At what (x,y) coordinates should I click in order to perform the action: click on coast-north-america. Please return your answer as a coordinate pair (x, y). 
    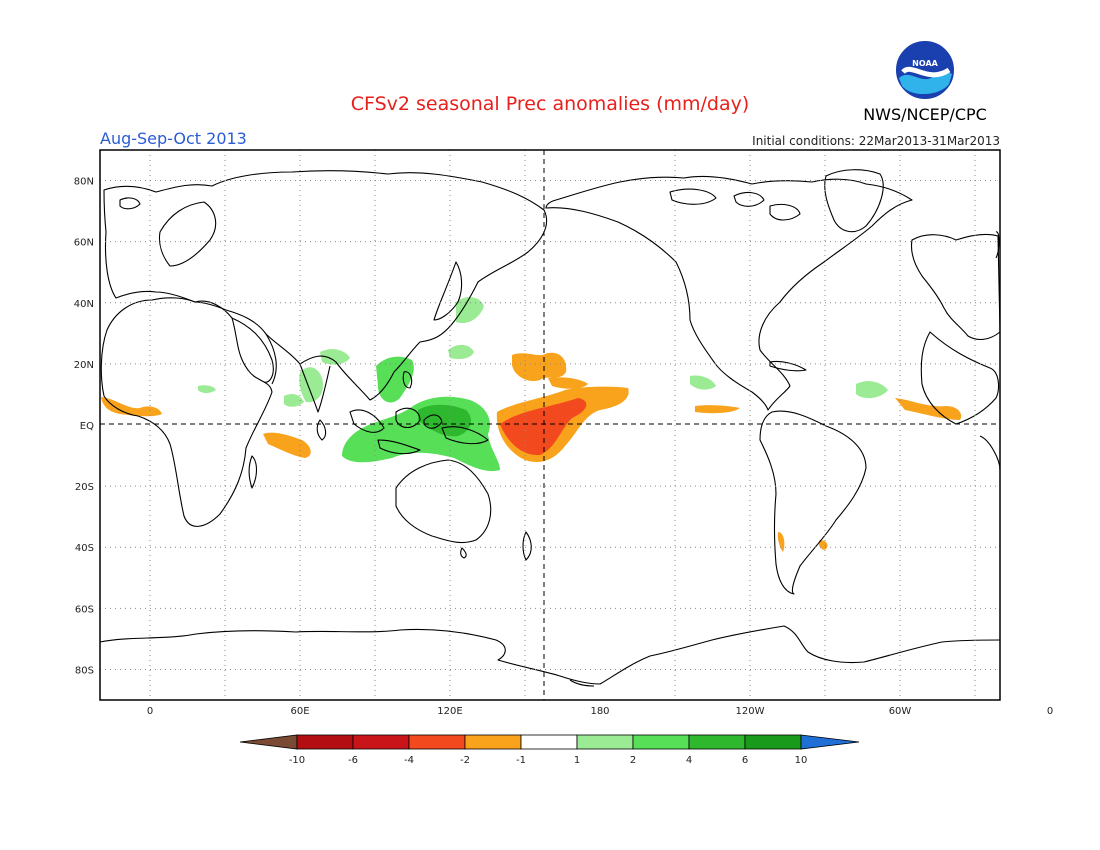
    Looking at the image, I should click on (729, 293).